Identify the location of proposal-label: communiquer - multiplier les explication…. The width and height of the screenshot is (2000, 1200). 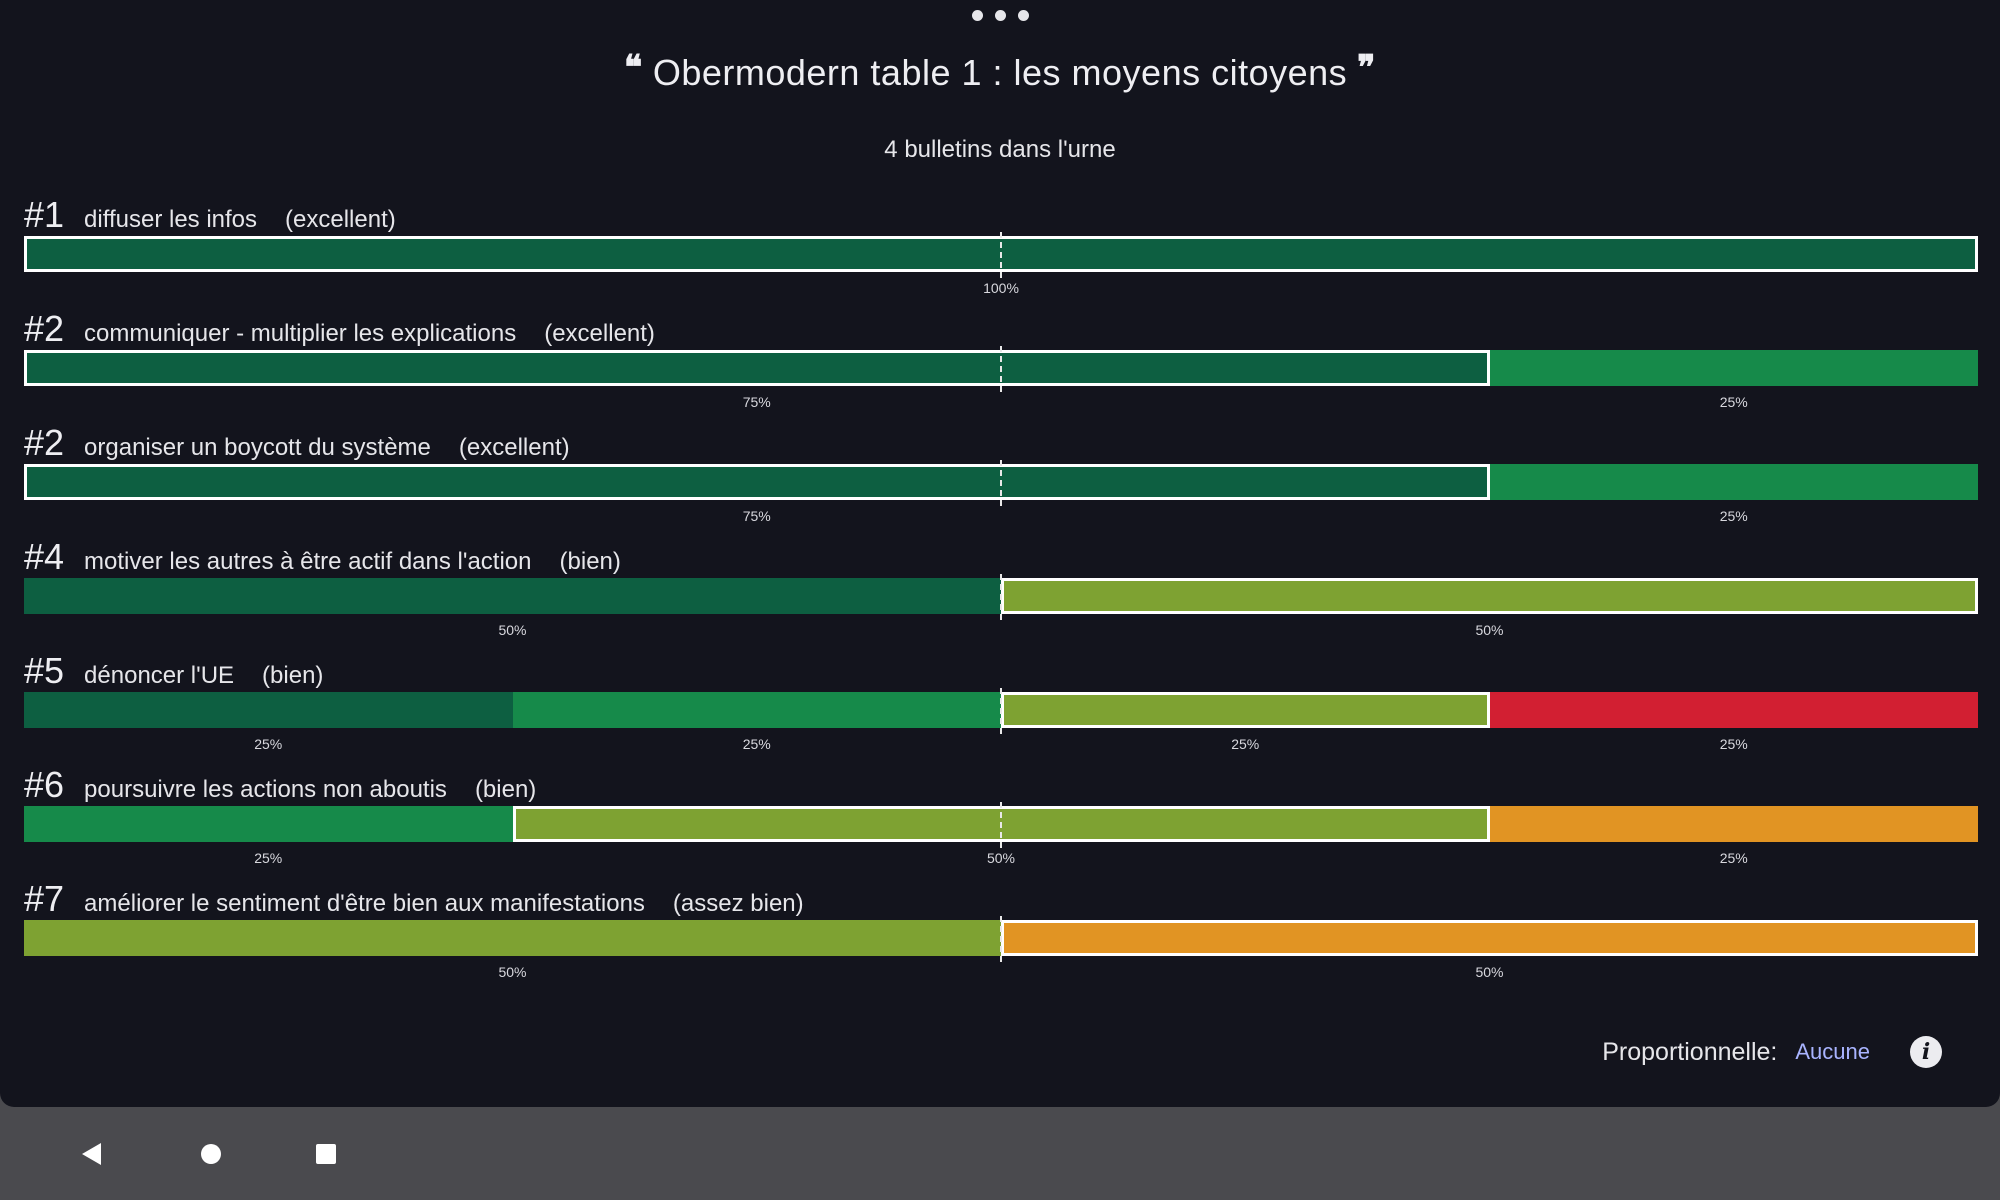
(300, 333).